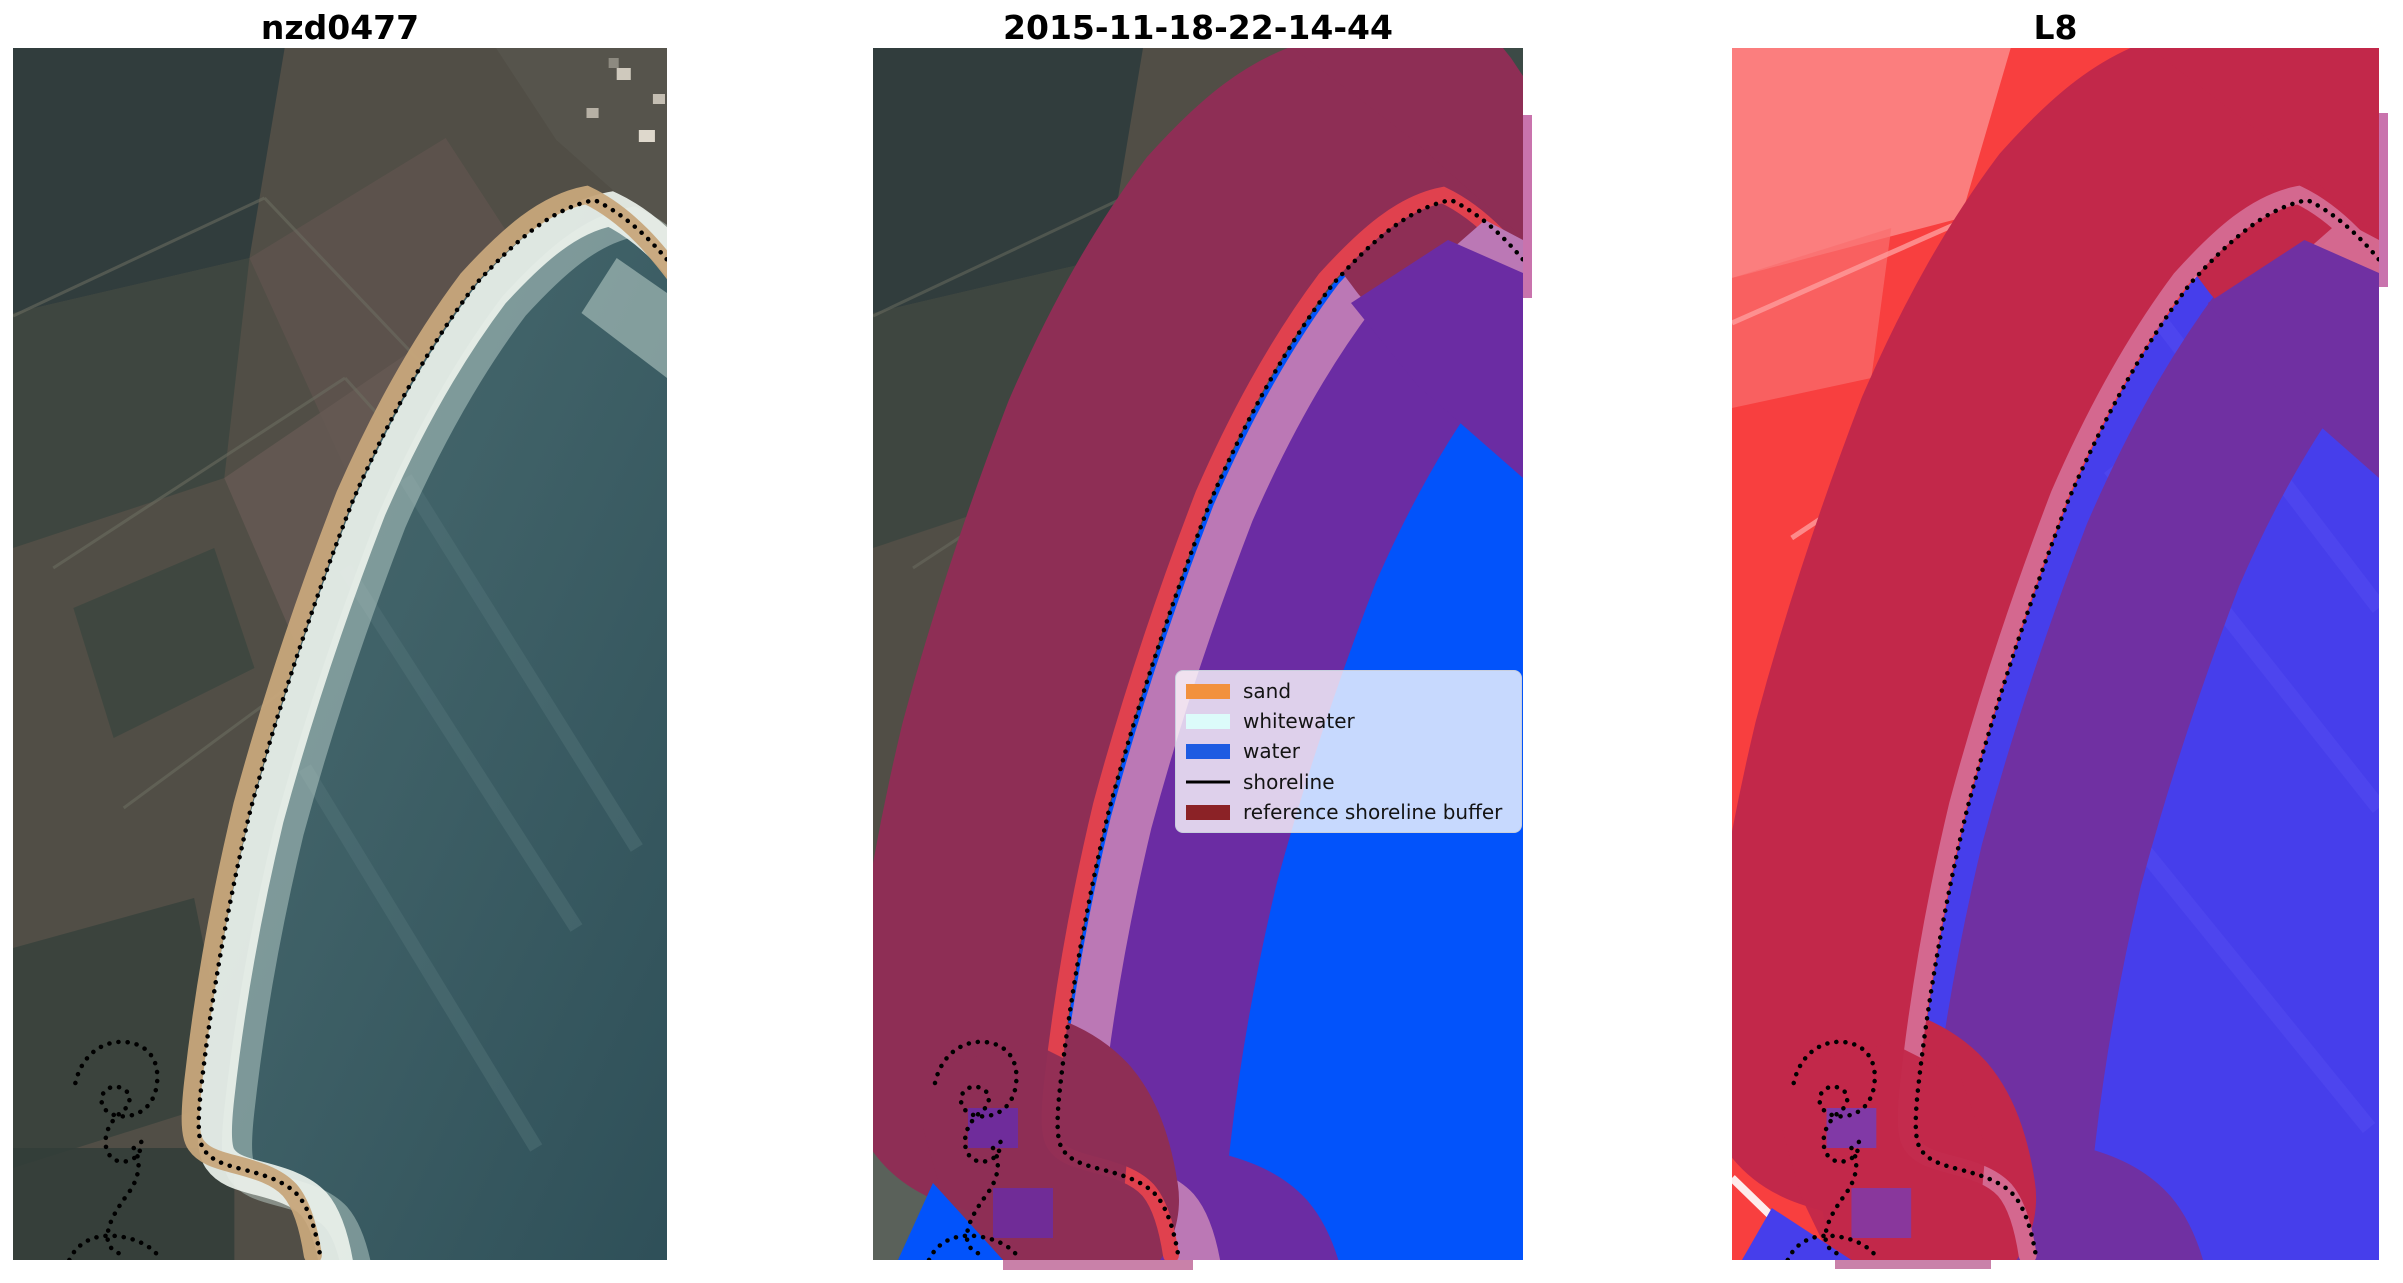  What do you see at coordinates (1208, 782) in the screenshot?
I see `shoreline-swatch` at bounding box center [1208, 782].